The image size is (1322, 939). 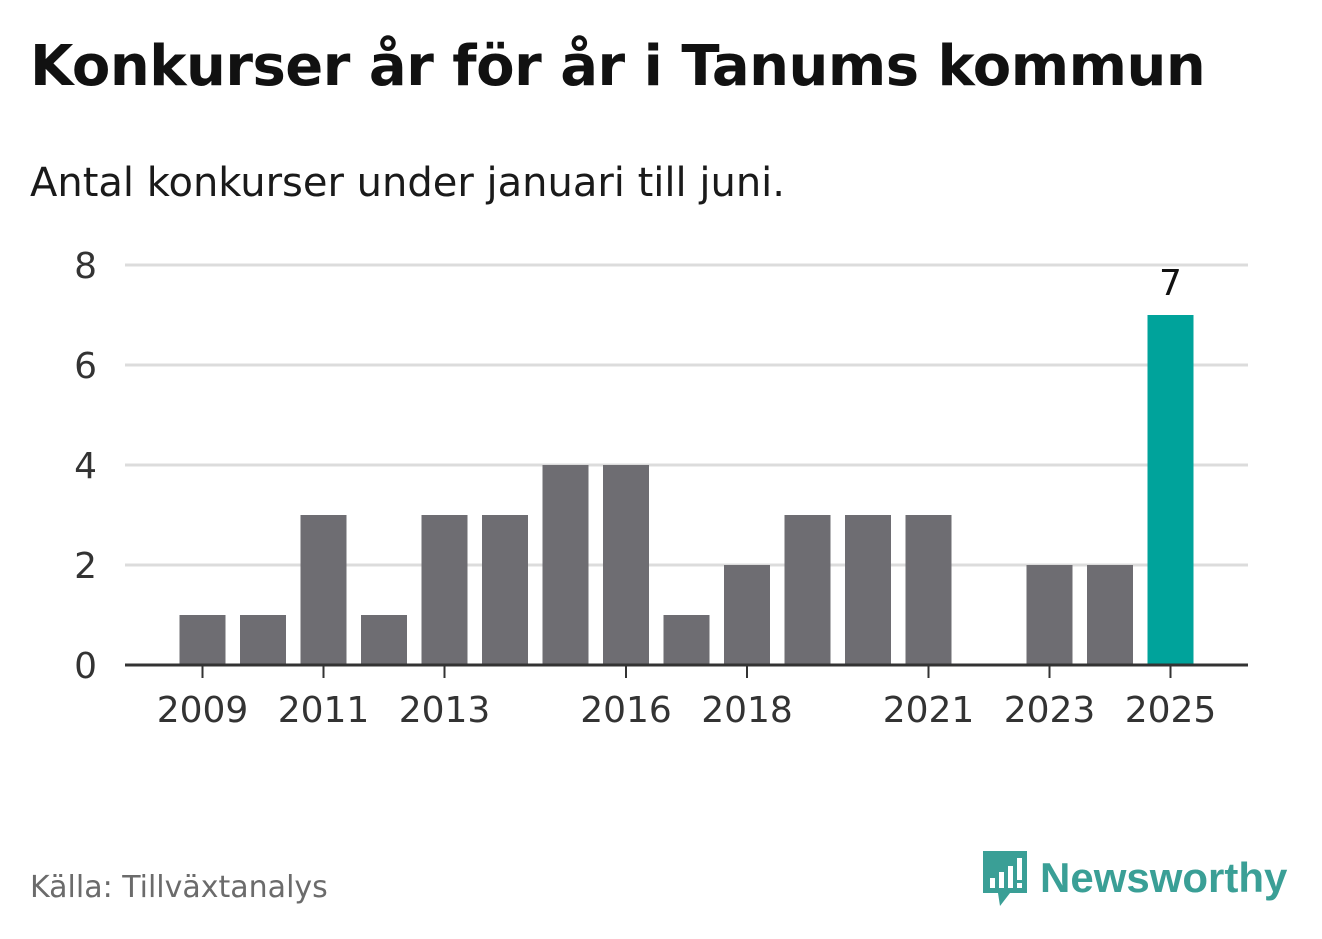 What do you see at coordinates (85, 366) in the screenshot?
I see `y-tick-label: 6` at bounding box center [85, 366].